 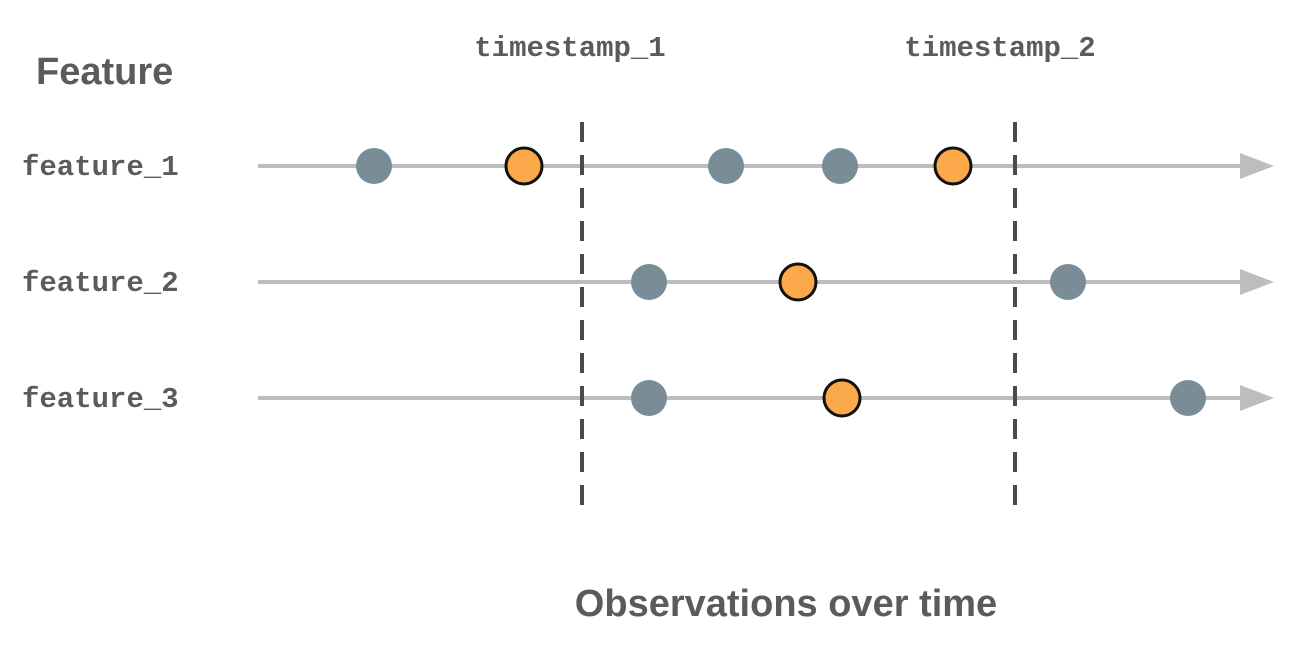 I want to click on timestamp-label: timestamp_2, so click(x=999, y=48).